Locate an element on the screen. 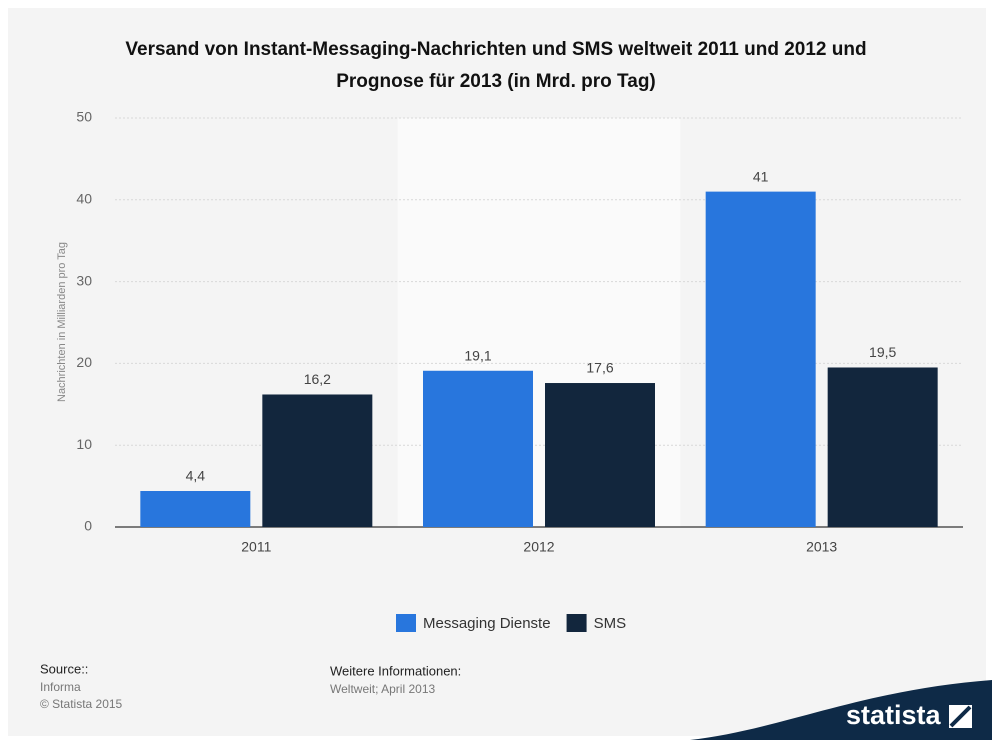 The width and height of the screenshot is (992, 740). x-tick-label: 2013 is located at coordinates (821, 547).